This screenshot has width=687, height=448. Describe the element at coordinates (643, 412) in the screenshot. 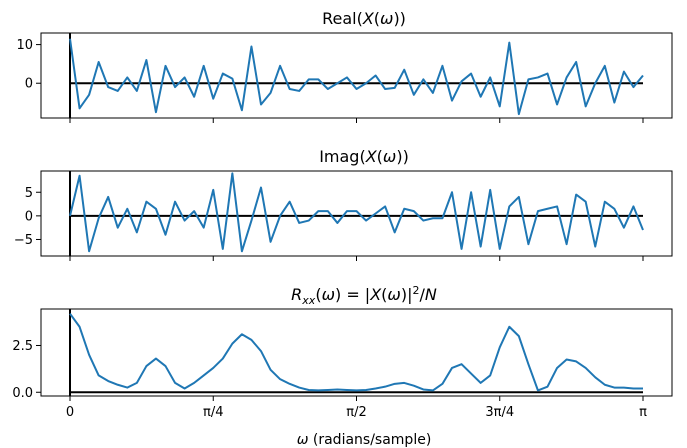

I see `rxx-xtick-label: π` at that location.